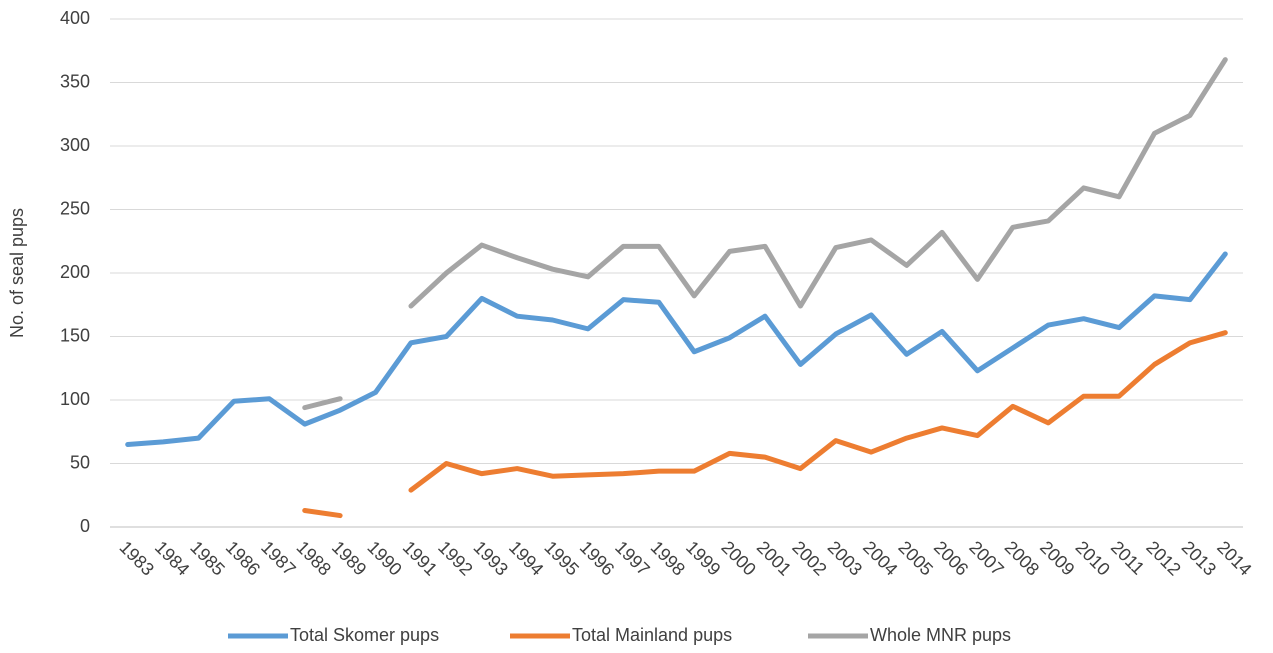 This screenshot has width=1273, height=653. What do you see at coordinates (75, 18) in the screenshot?
I see `y-tick-label: 400` at bounding box center [75, 18].